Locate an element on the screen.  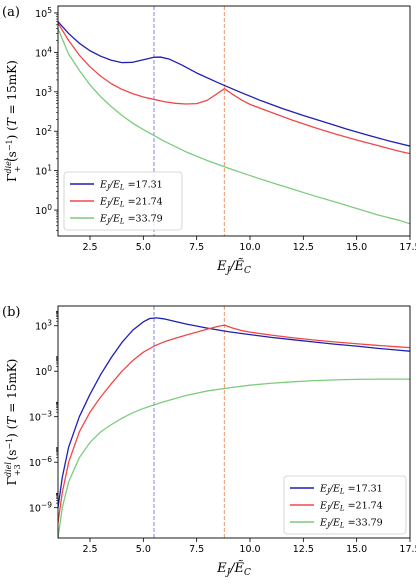
y-tick-label: 10⁻⁶ is located at coordinates (40, 462).